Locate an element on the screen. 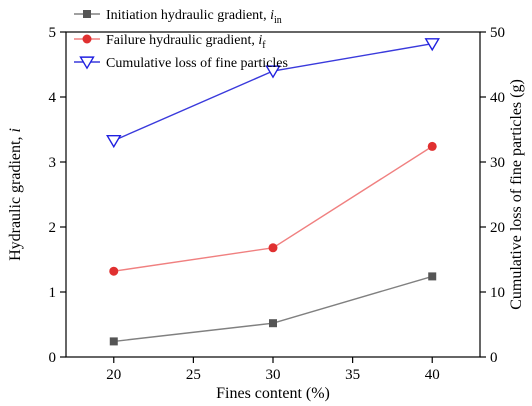 This screenshot has height=406, width=532. legend-entry: Failure hydraulic gradient, if is located at coordinates (186, 42).